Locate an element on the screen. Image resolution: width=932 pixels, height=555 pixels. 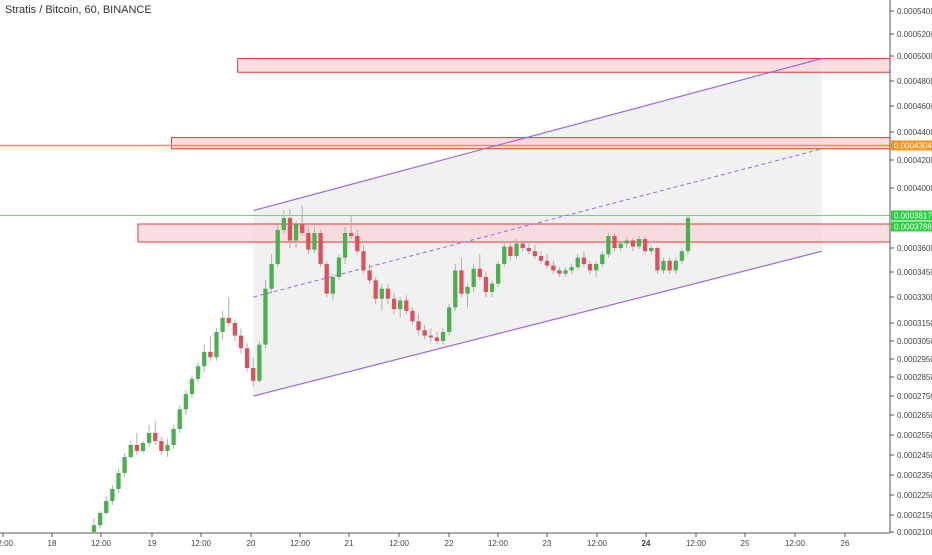
time-axis is located at coordinates (466, 541).